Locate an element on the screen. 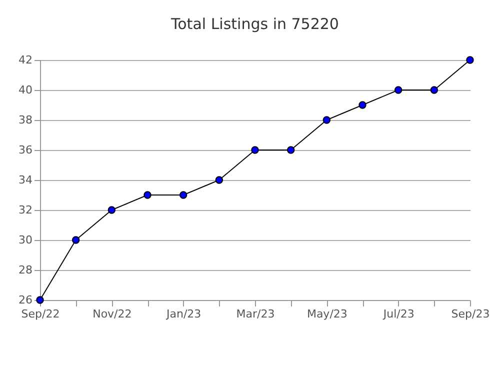  y-tick-label: 38 is located at coordinates (25, 120).